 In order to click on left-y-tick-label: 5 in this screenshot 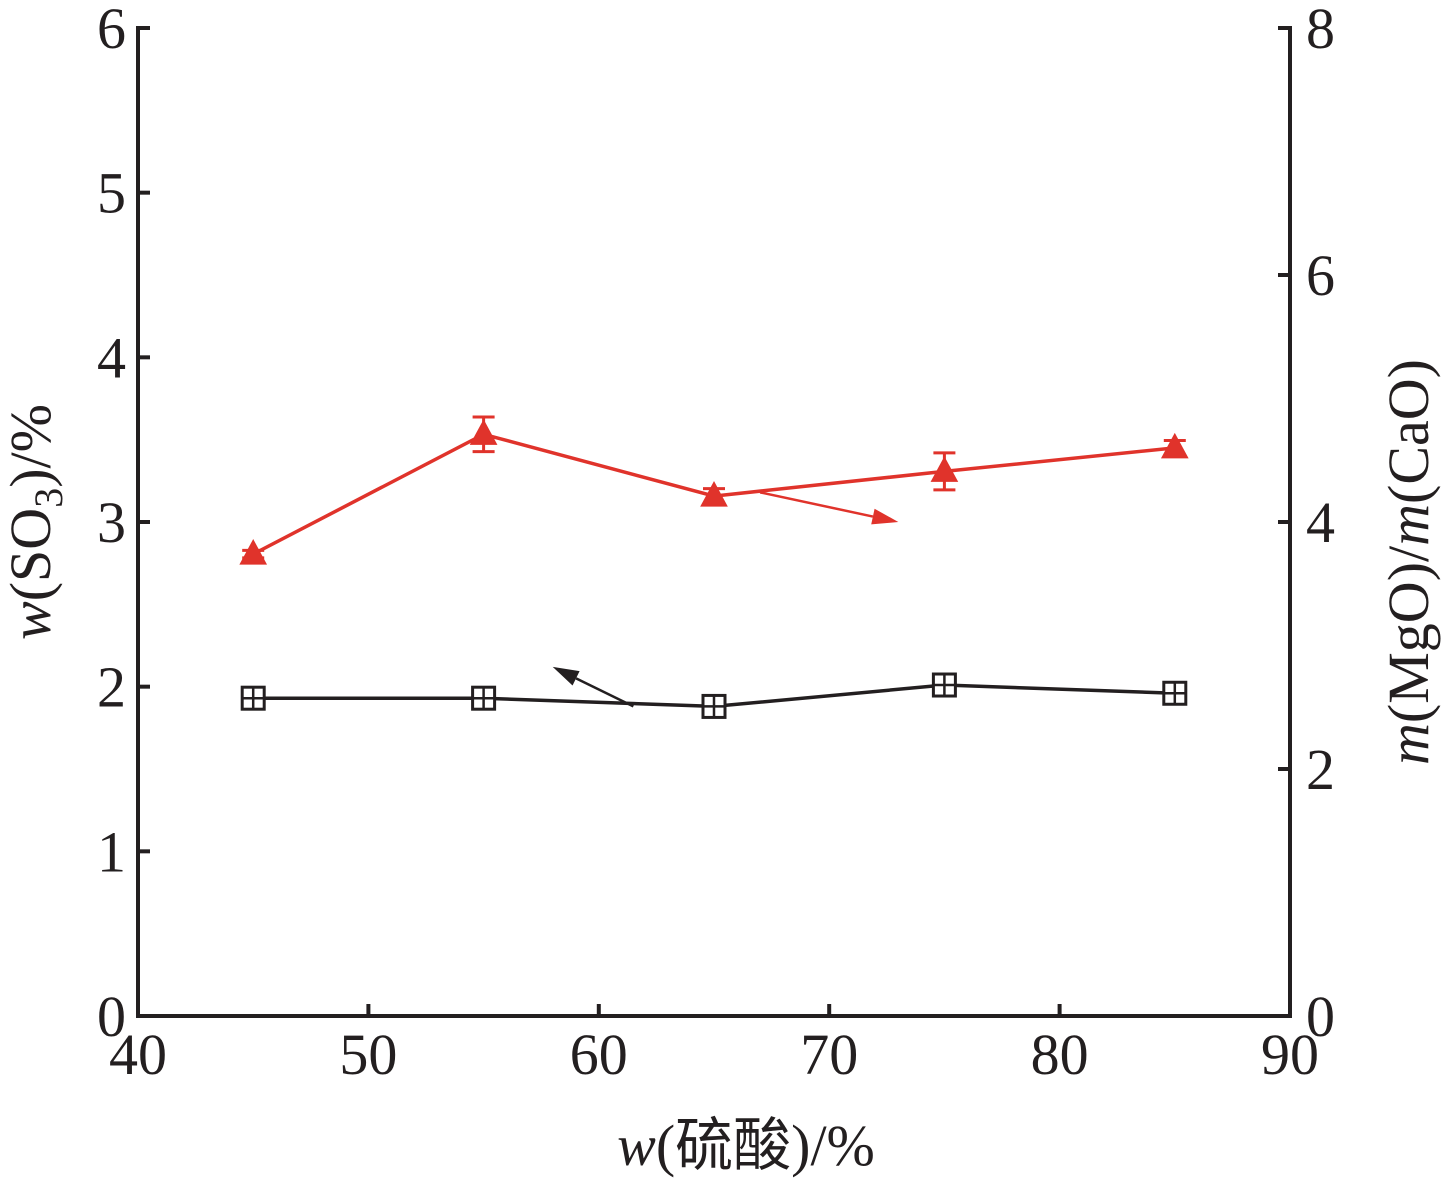, I will do `click(111, 193)`.